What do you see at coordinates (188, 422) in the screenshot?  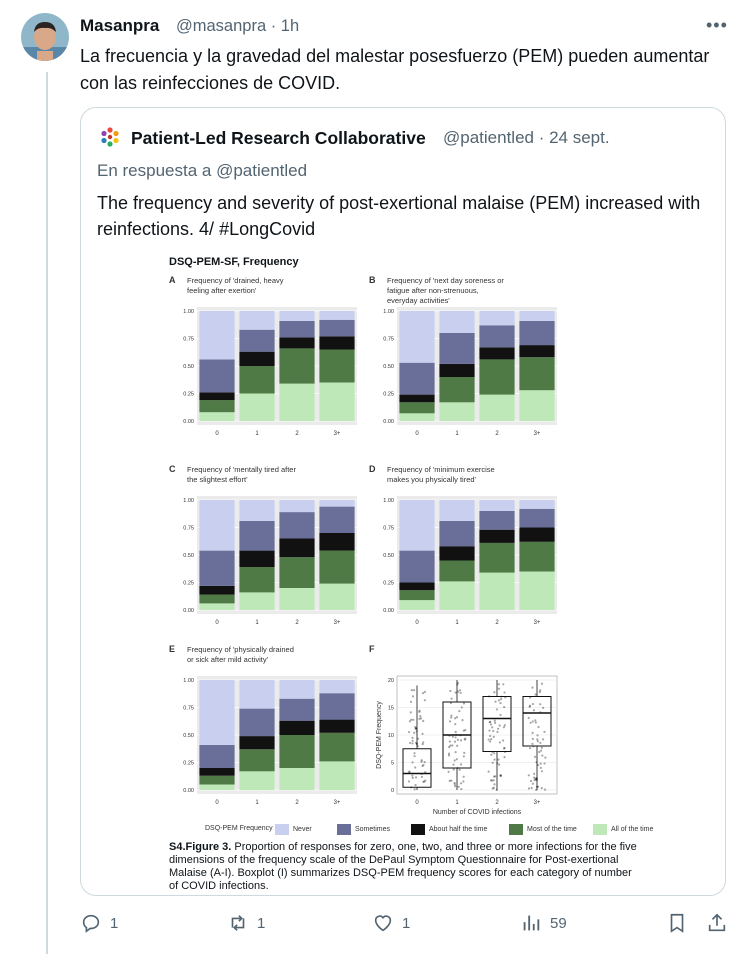 I see `y-tick-label: 0.00` at bounding box center [188, 422].